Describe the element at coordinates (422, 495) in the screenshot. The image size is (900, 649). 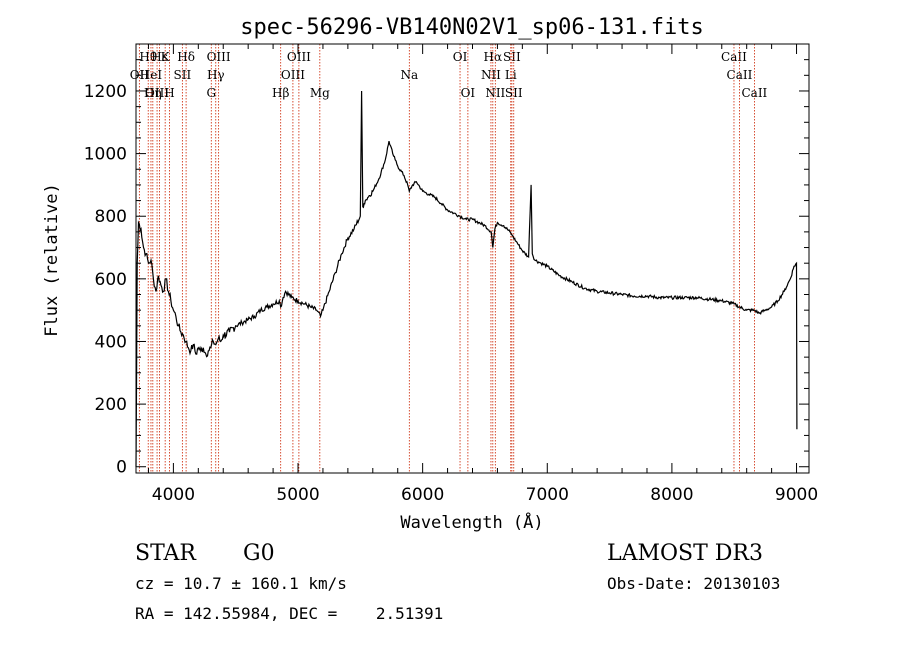
I see `x-tick-label: 6000` at that location.